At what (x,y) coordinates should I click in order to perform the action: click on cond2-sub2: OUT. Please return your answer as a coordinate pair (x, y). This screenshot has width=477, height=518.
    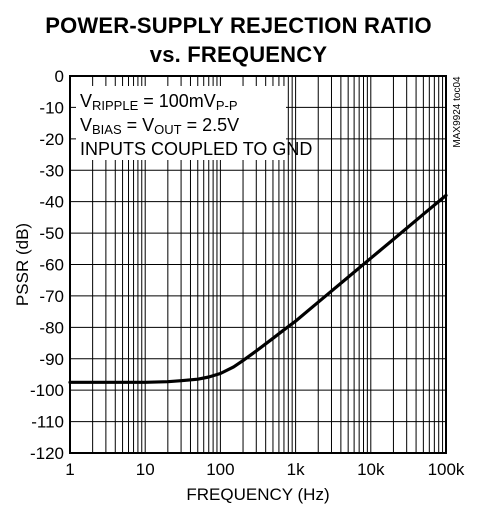
    Looking at the image, I should click on (168, 129).